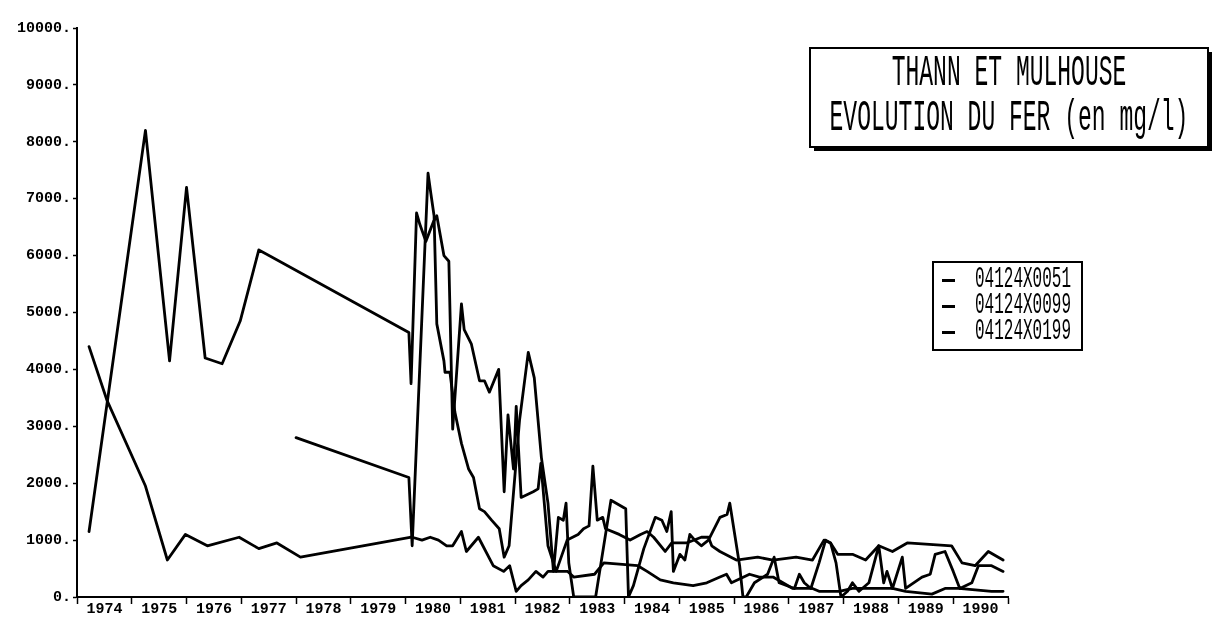 The height and width of the screenshot is (633, 1214). What do you see at coordinates (980, 609) in the screenshot?
I see `x-tick-label: 1990` at bounding box center [980, 609].